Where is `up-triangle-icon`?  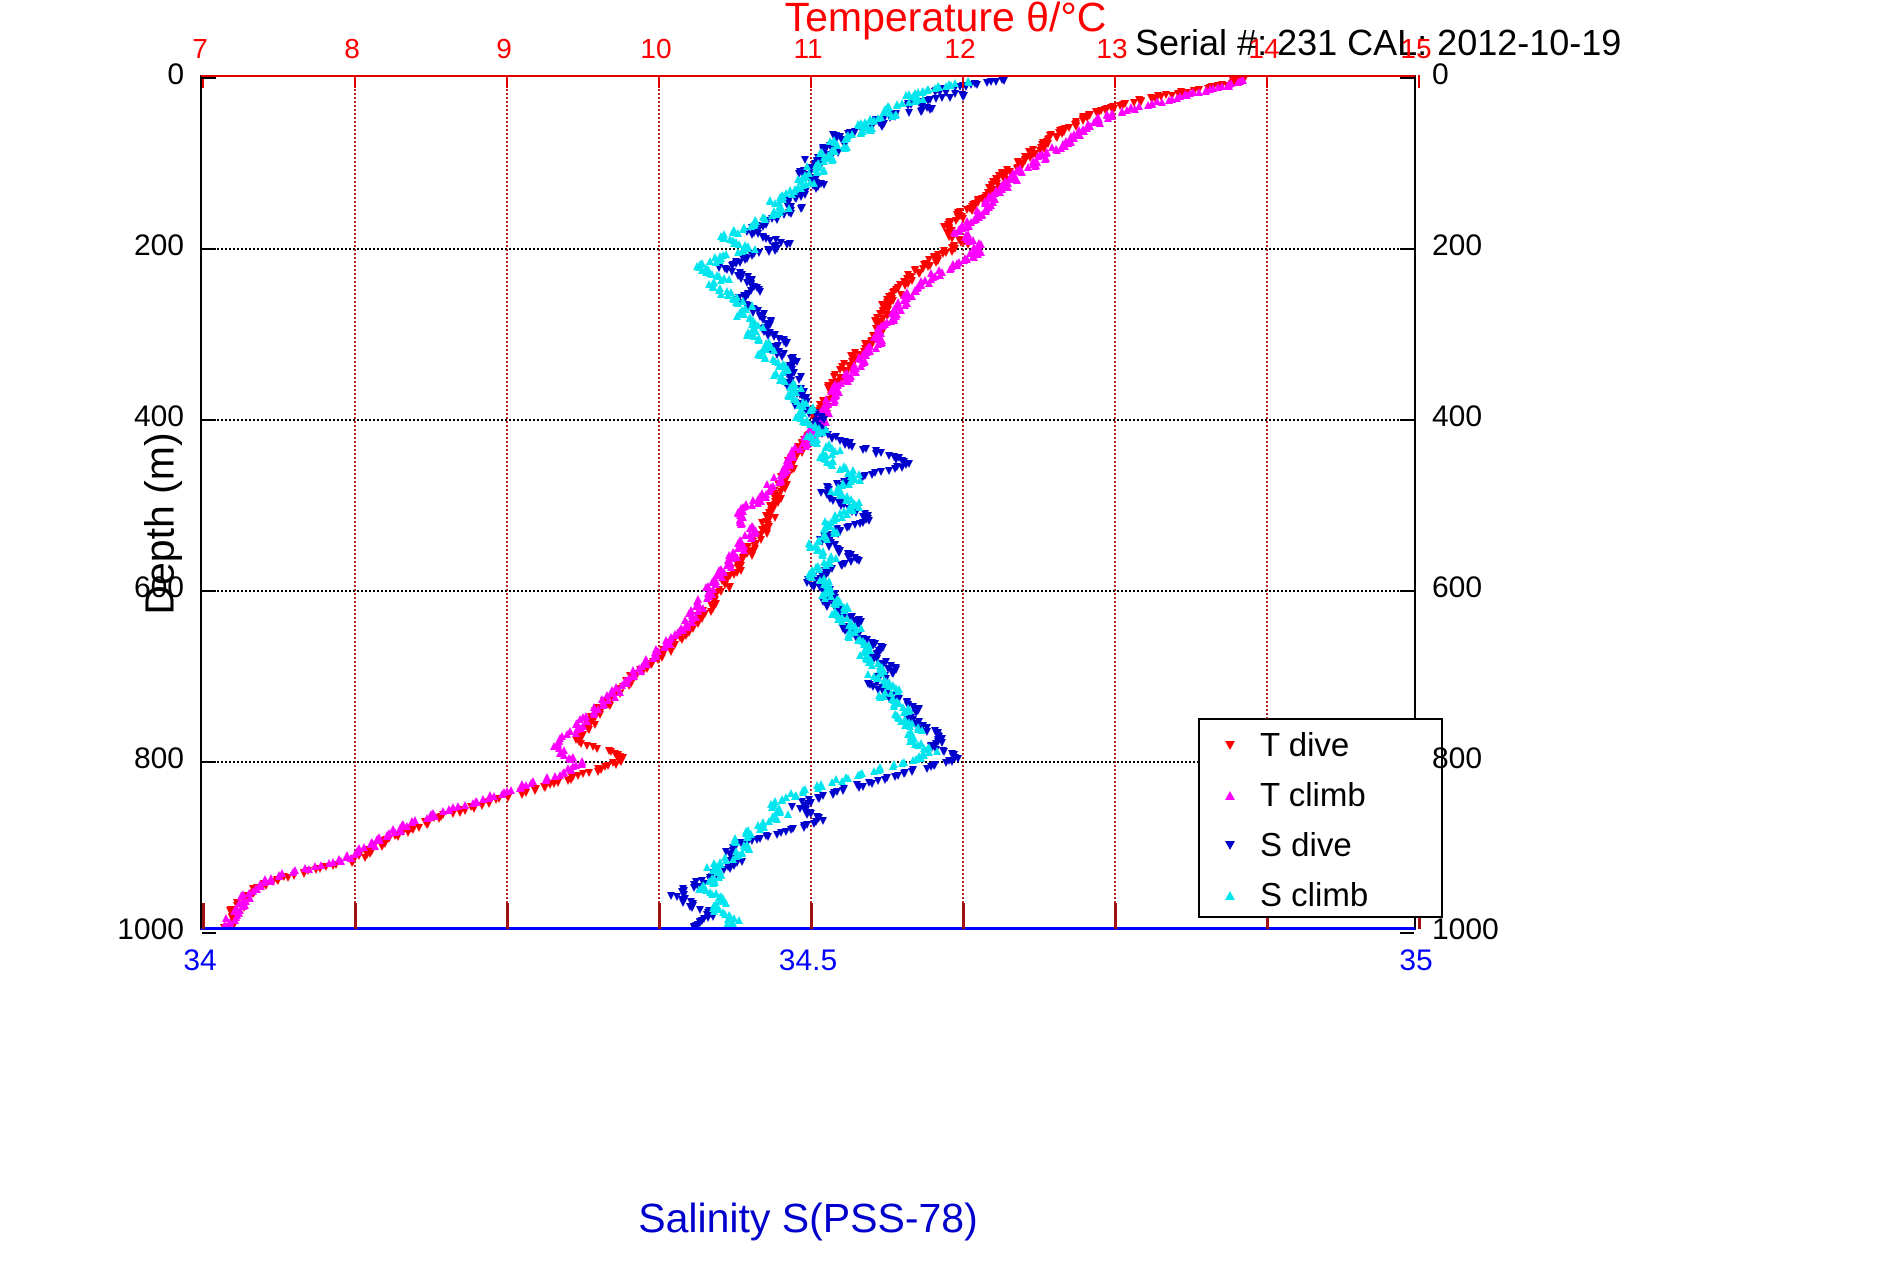 up-triangle-icon is located at coordinates (1230, 795).